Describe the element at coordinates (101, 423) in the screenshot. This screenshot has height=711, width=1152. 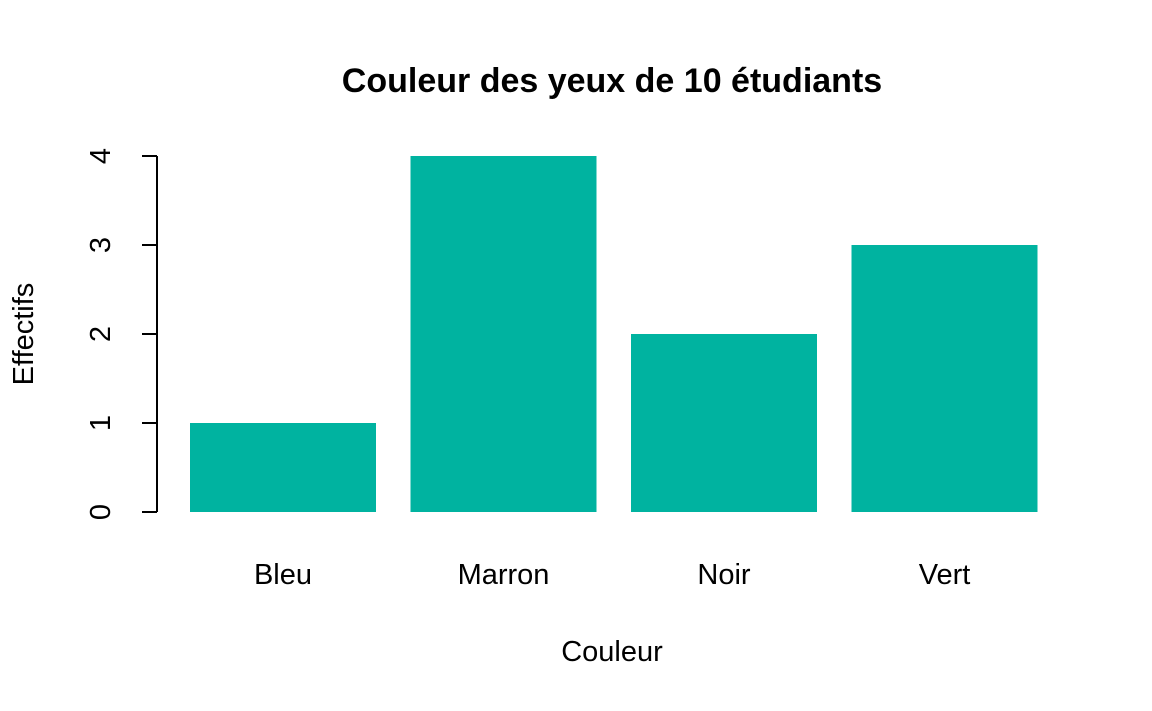
I see `y-tick-label: 1` at that location.